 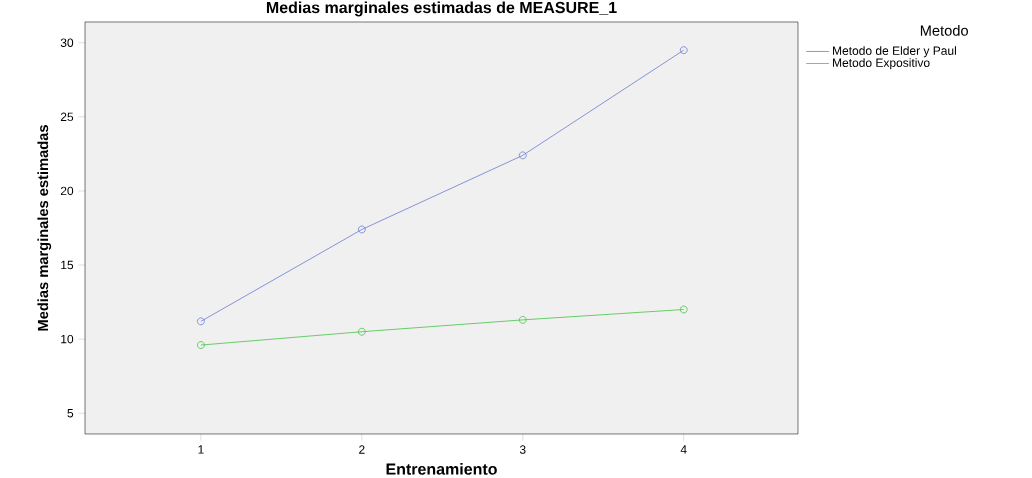 What do you see at coordinates (67, 265) in the screenshot?
I see `y-tick-label: 15` at bounding box center [67, 265].